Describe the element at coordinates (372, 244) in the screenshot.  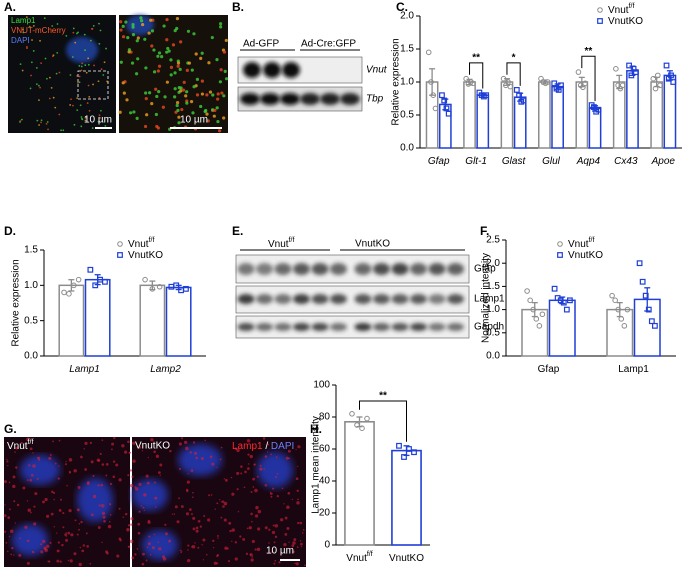
I see `group-label: VnutKO` at that location.